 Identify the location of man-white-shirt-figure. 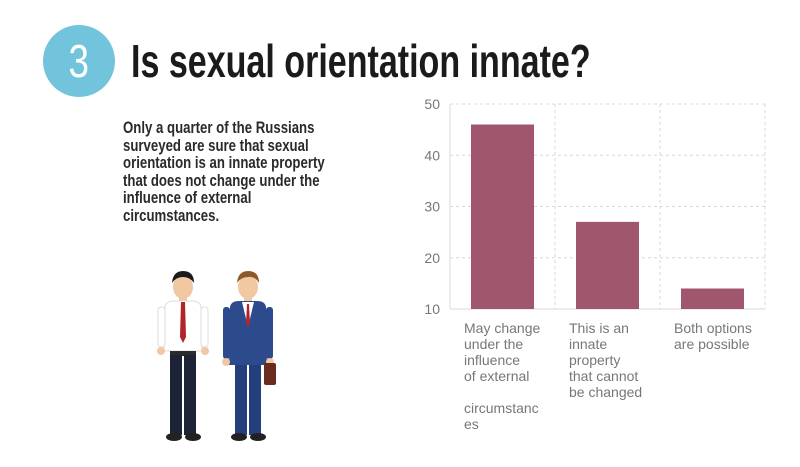
(183, 356).